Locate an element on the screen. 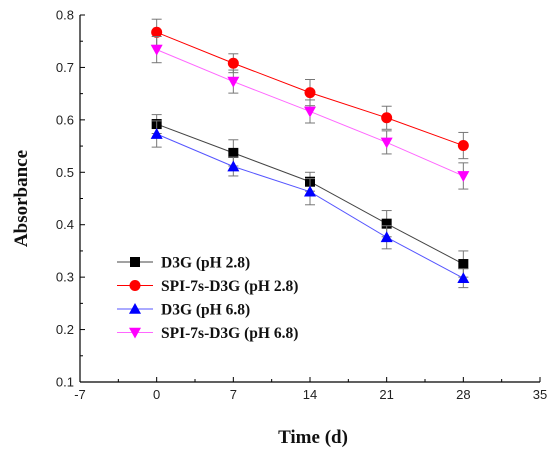  legend-item: SPI-7s-D3G (pH 6.8) is located at coordinates (207, 333).